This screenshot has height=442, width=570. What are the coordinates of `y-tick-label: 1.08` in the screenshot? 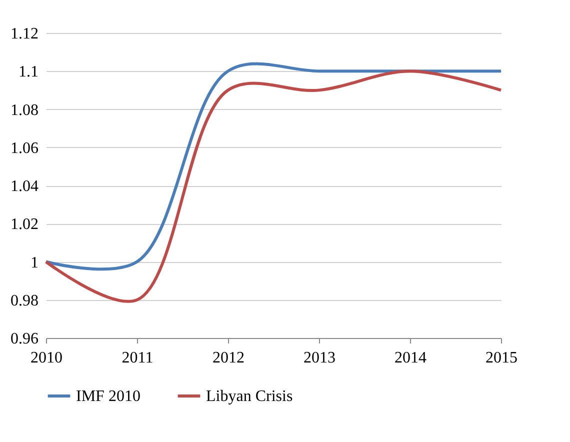 It's located at (24, 110).